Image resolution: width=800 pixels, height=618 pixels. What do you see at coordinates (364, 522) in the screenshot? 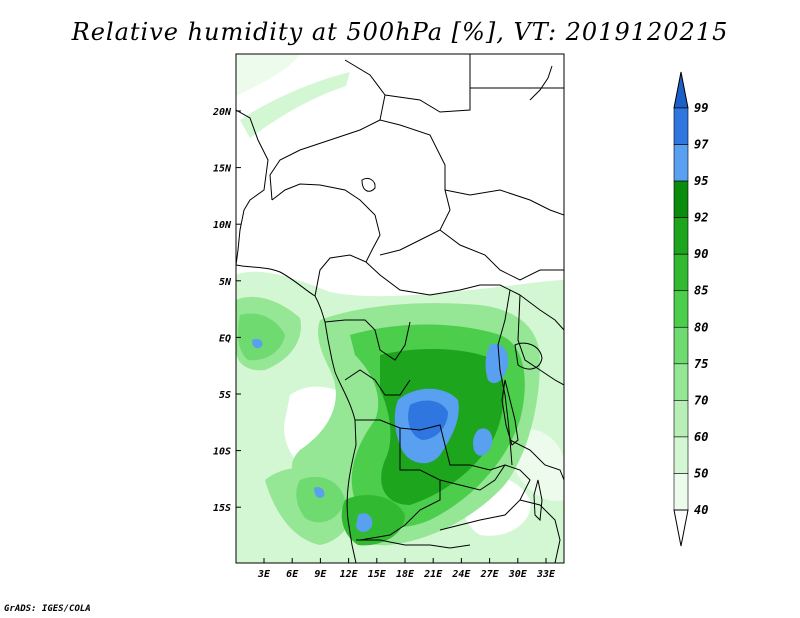
I see `saturated-patch-south` at bounding box center [364, 522].